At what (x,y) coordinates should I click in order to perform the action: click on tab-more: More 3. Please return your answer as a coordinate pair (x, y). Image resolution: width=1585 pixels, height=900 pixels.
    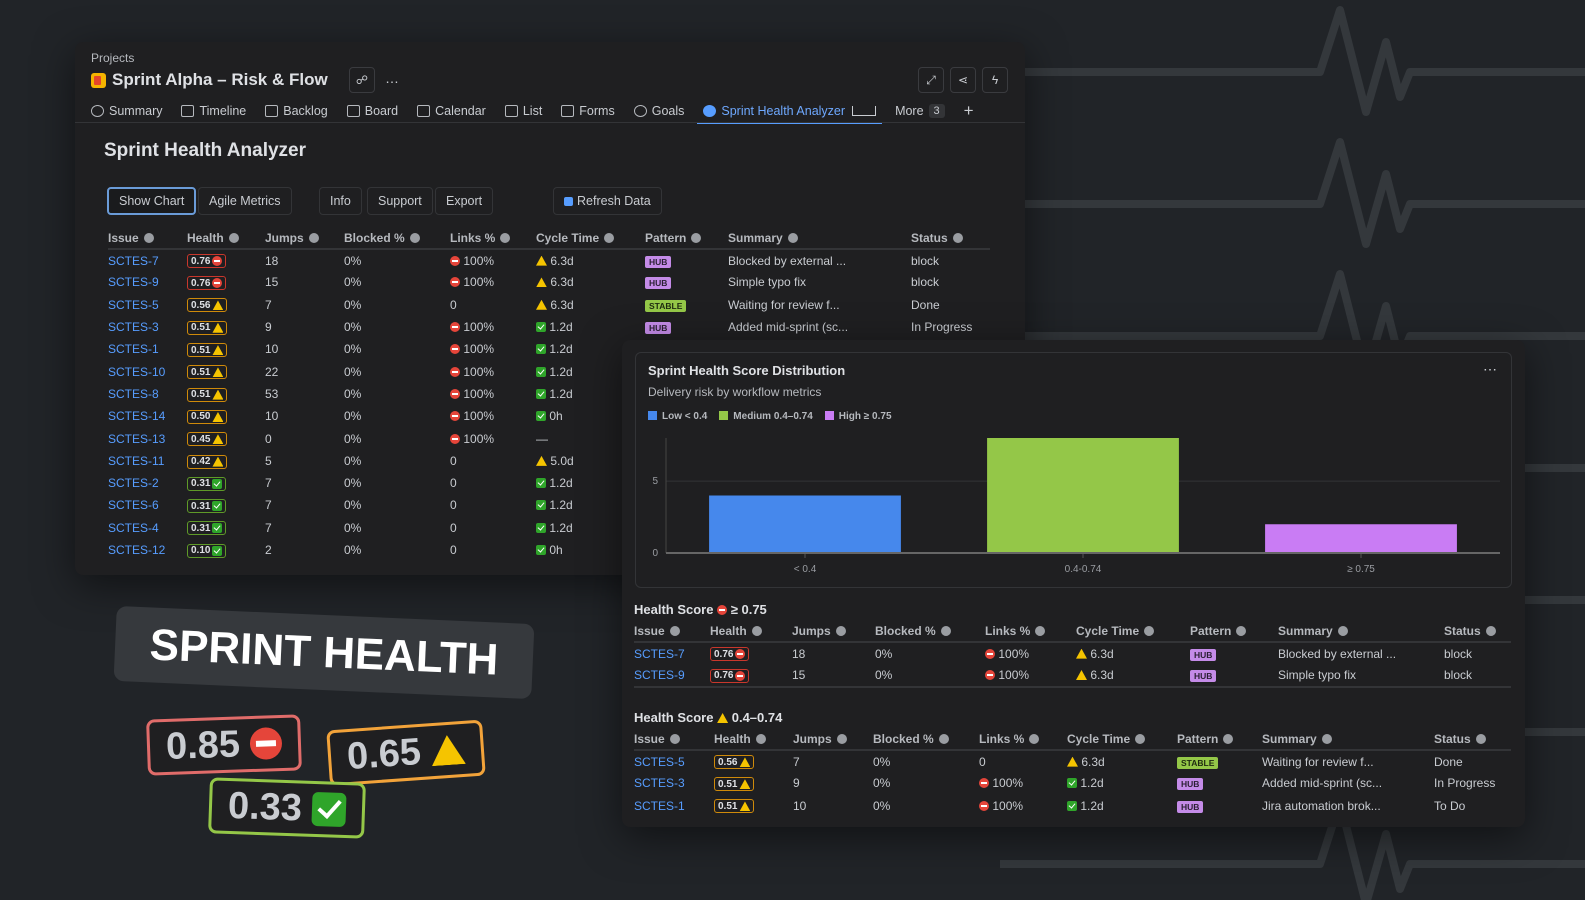
    Looking at the image, I should click on (920, 111).